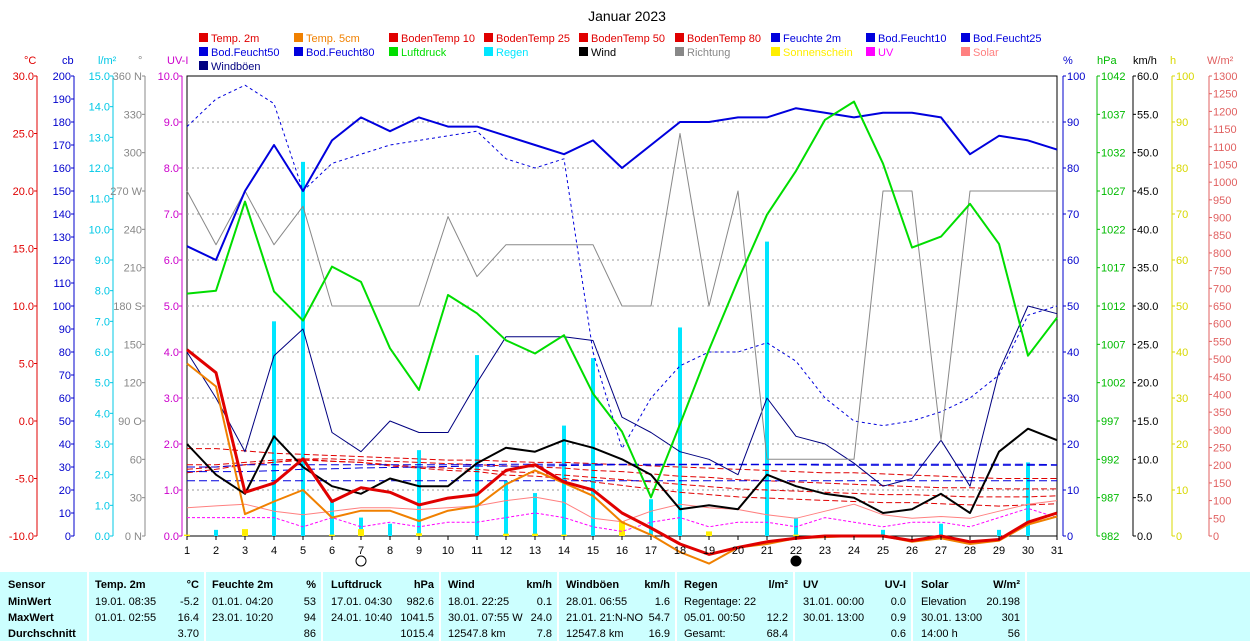 The height and width of the screenshot is (641, 1250). What do you see at coordinates (898, 602) in the screenshot?
I see `uv-min: 0.0` at bounding box center [898, 602].